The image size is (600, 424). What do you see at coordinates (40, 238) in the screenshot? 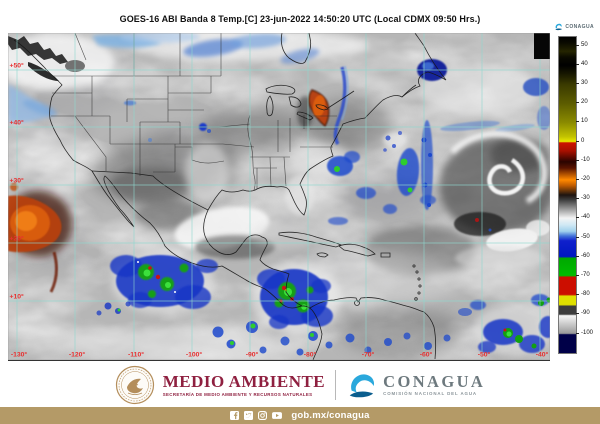
I see `dry-air-region-pacific` at bounding box center [40, 238].